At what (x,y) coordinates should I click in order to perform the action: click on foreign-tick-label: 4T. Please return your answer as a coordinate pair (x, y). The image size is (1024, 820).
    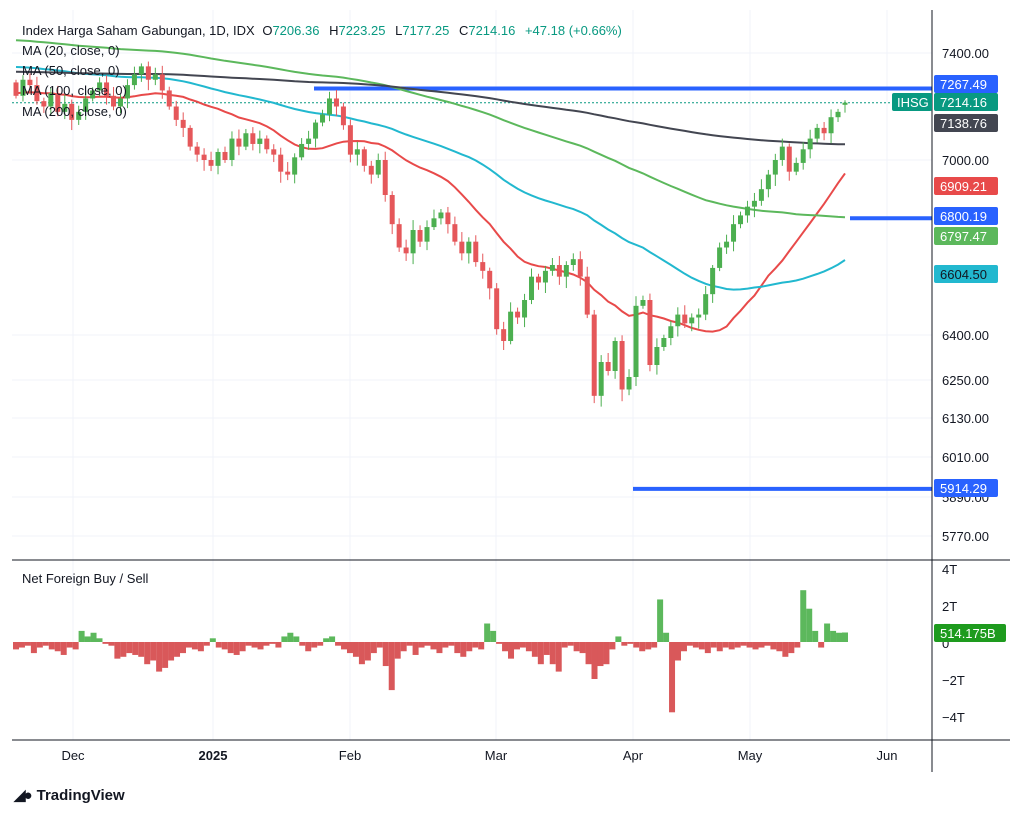
    Looking at the image, I should click on (949, 569).